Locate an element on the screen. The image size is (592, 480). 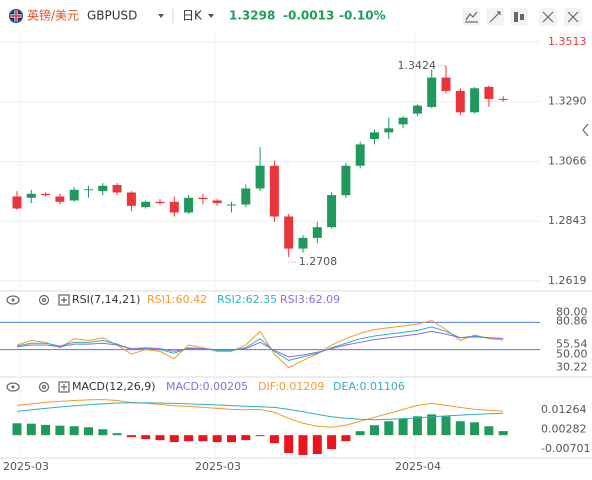
panel-title: MACD(12,26,9) is located at coordinates (114, 386).